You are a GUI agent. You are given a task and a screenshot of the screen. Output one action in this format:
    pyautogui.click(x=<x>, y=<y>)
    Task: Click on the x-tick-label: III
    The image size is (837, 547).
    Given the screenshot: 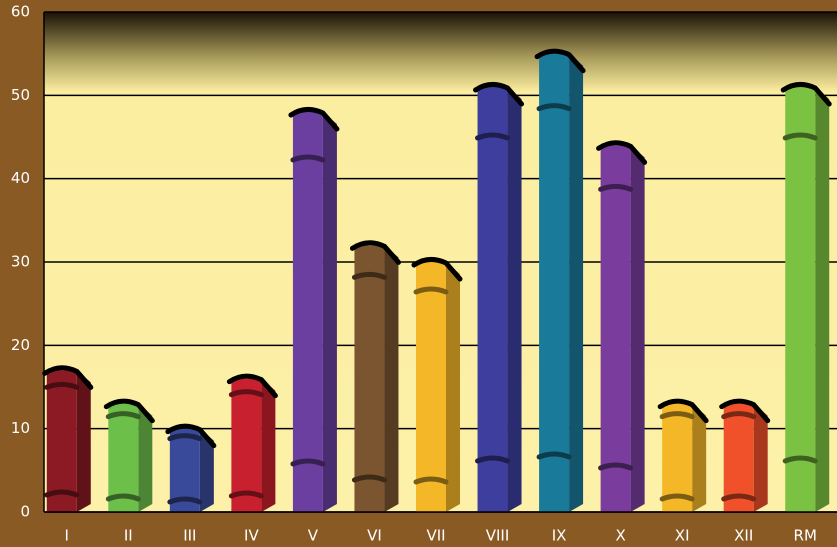 What is the action you would take?
    pyautogui.click(x=189, y=536)
    